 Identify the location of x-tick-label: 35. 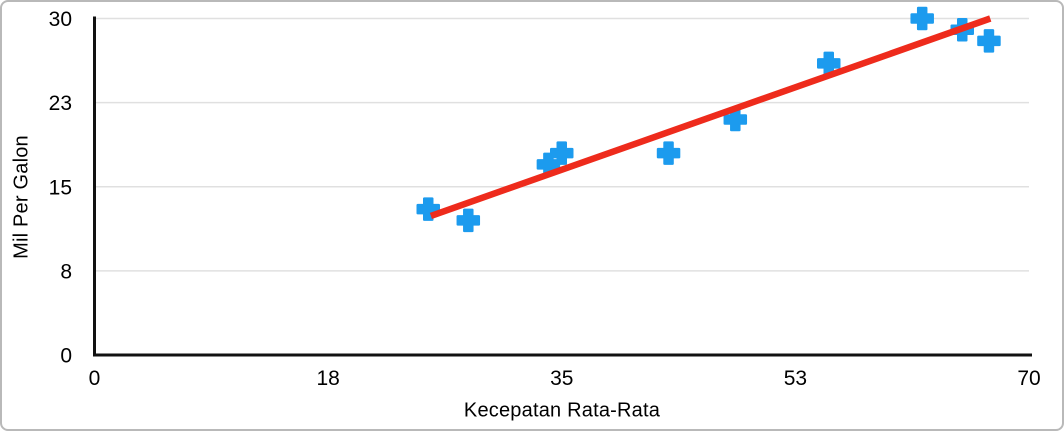
(561, 378).